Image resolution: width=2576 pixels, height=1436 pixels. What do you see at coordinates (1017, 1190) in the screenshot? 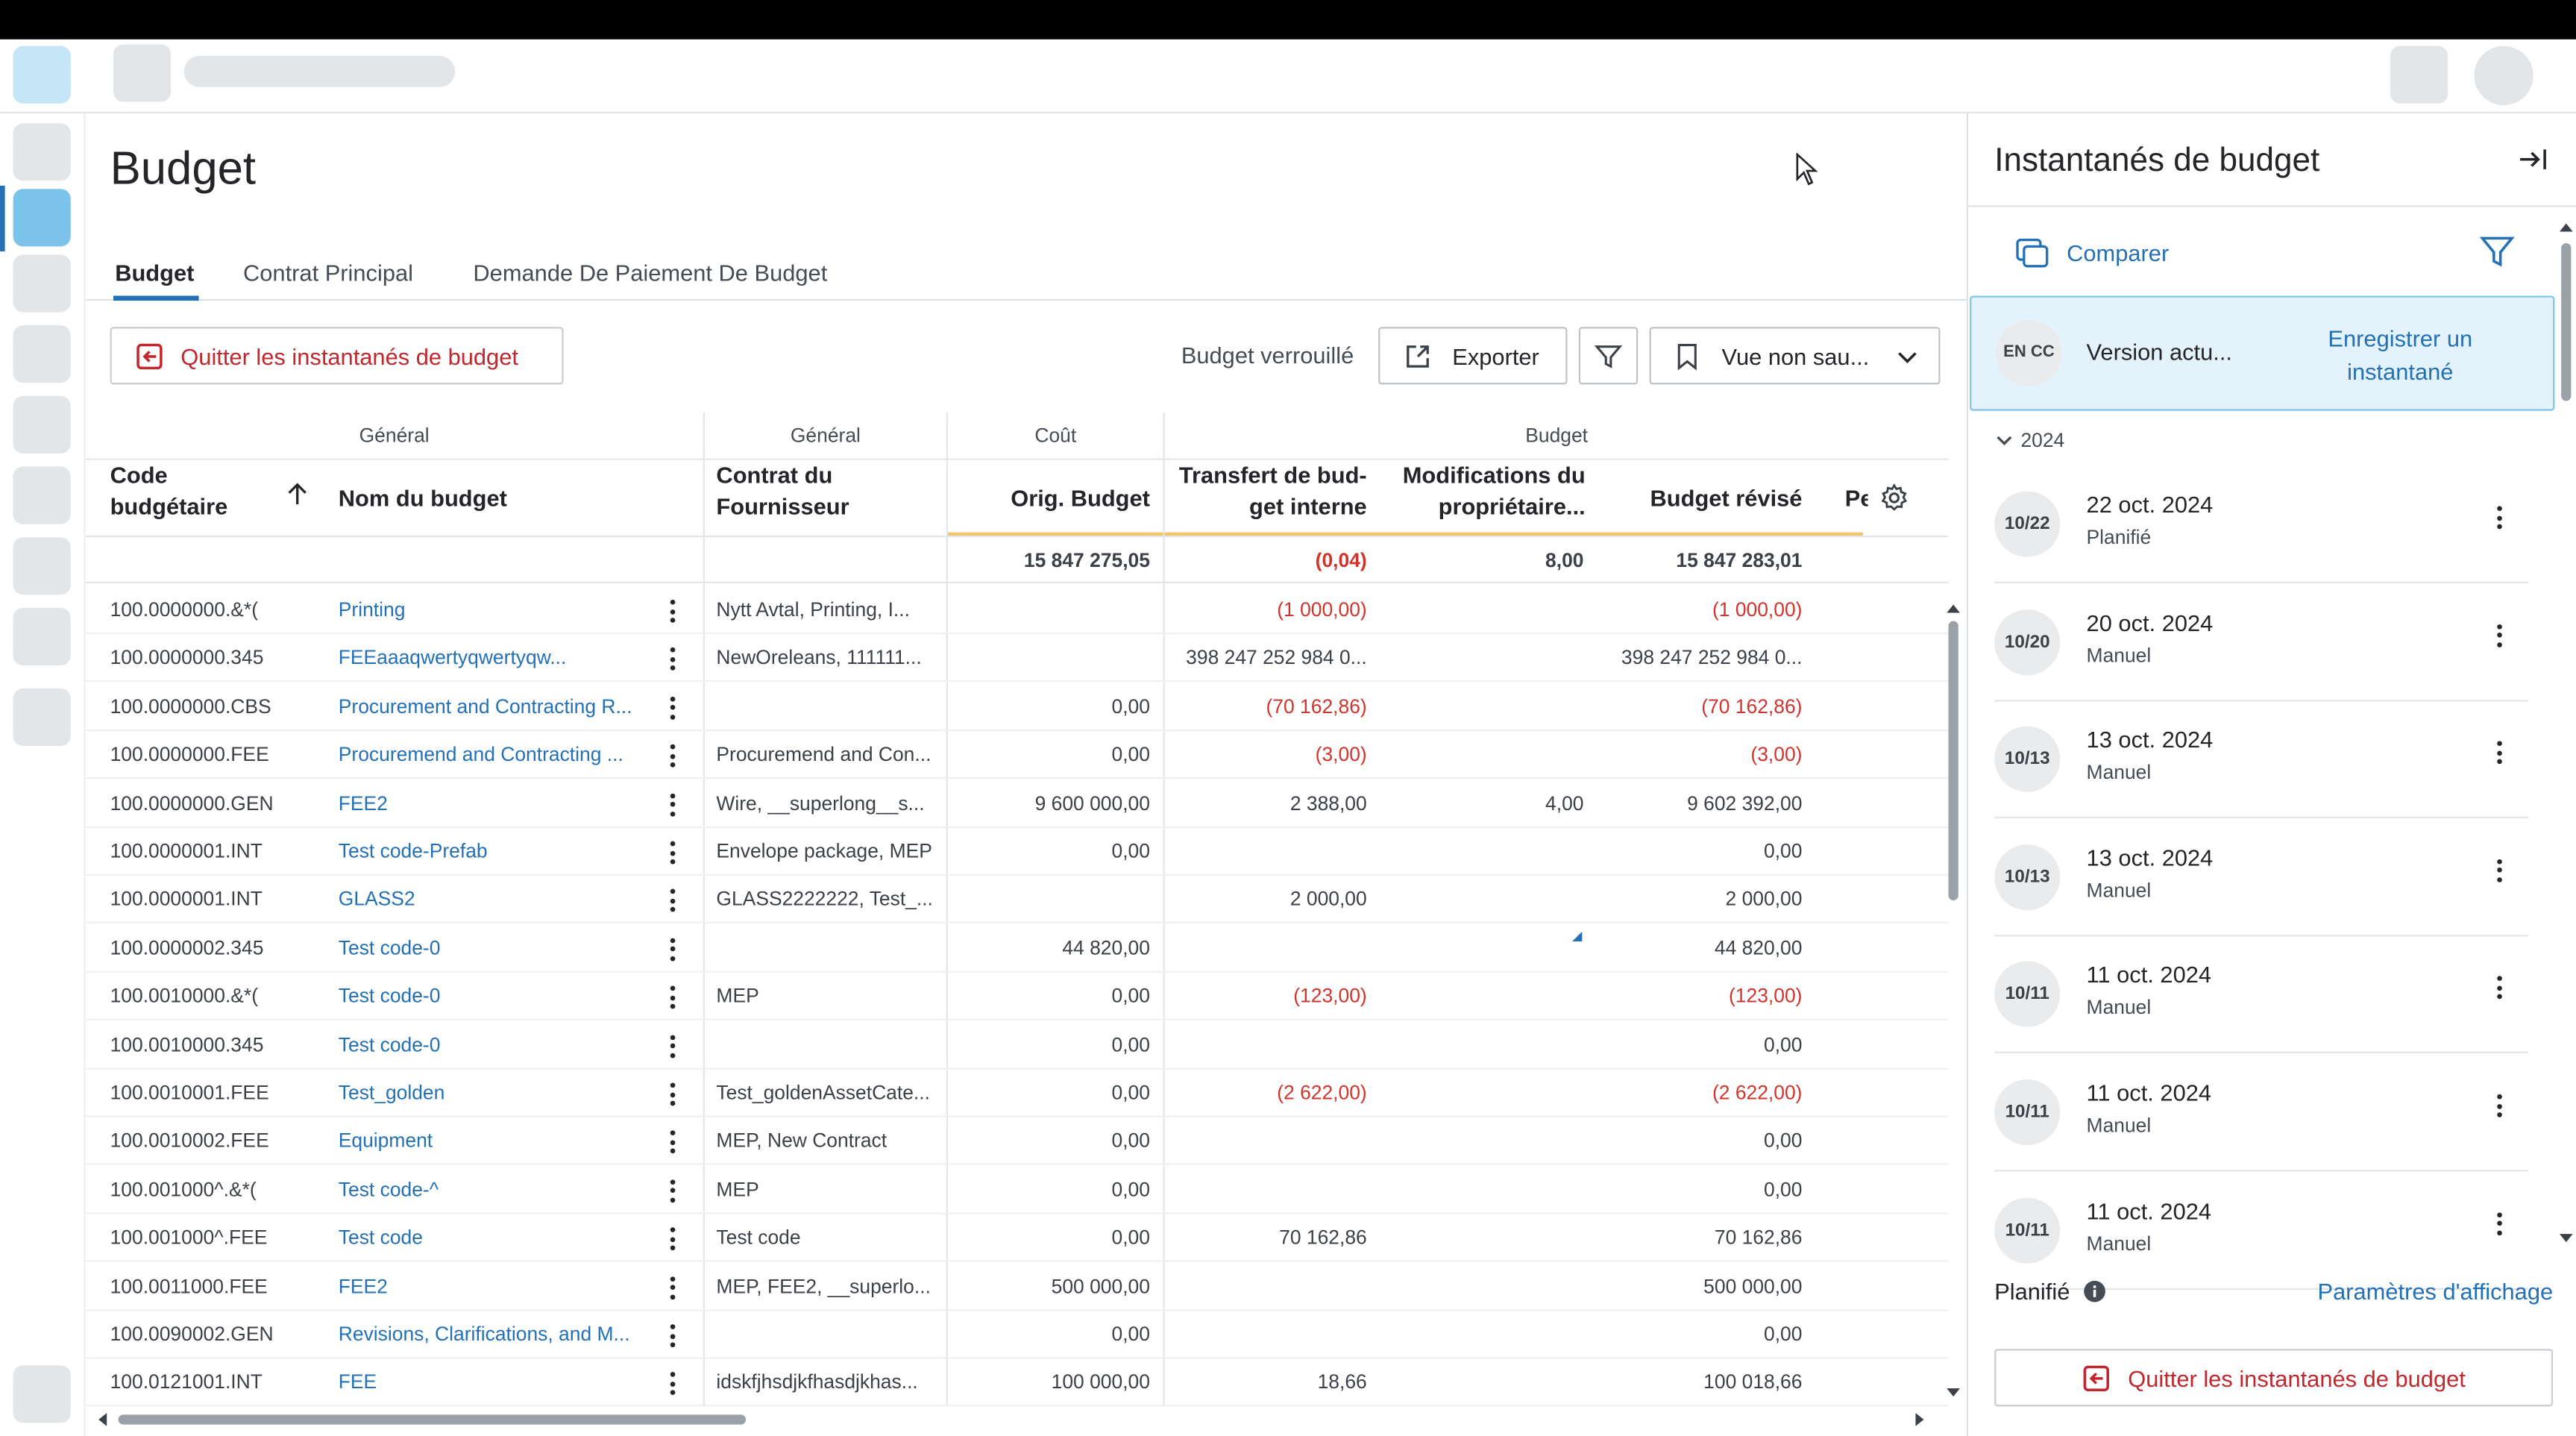
I see `table-row: 100.001000^.&*(Test code-^ MEP 0,00 0,00` at bounding box center [1017, 1190].